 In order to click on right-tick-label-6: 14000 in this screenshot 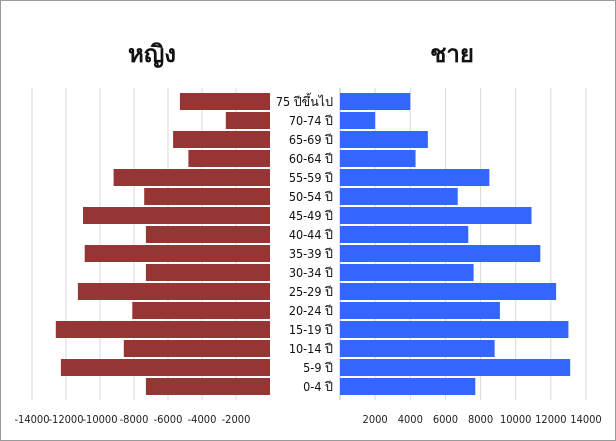, I will do `click(585, 419)`.